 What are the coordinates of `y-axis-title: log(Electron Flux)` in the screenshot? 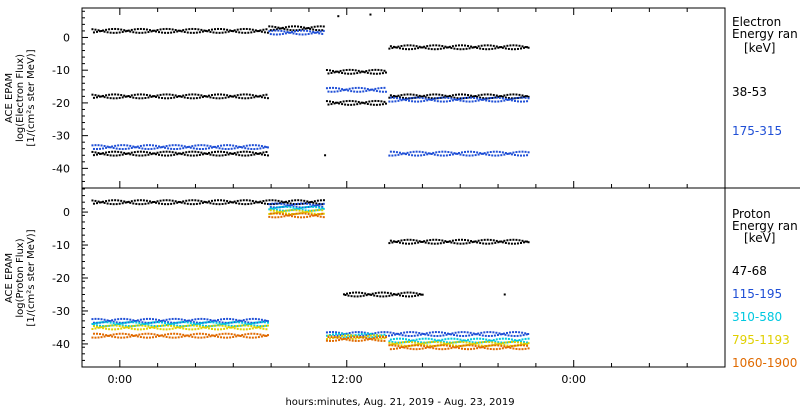 It's located at (20, 98).